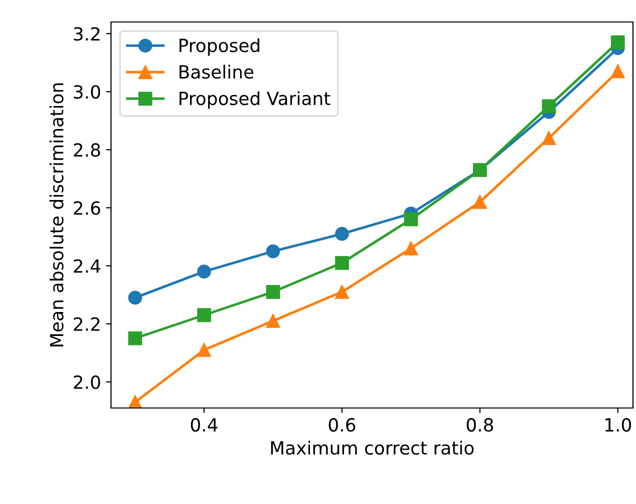 The width and height of the screenshot is (636, 504). What do you see at coordinates (57, 214) in the screenshot?
I see `y-axis-title: Mean absolute discrimination` at bounding box center [57, 214].